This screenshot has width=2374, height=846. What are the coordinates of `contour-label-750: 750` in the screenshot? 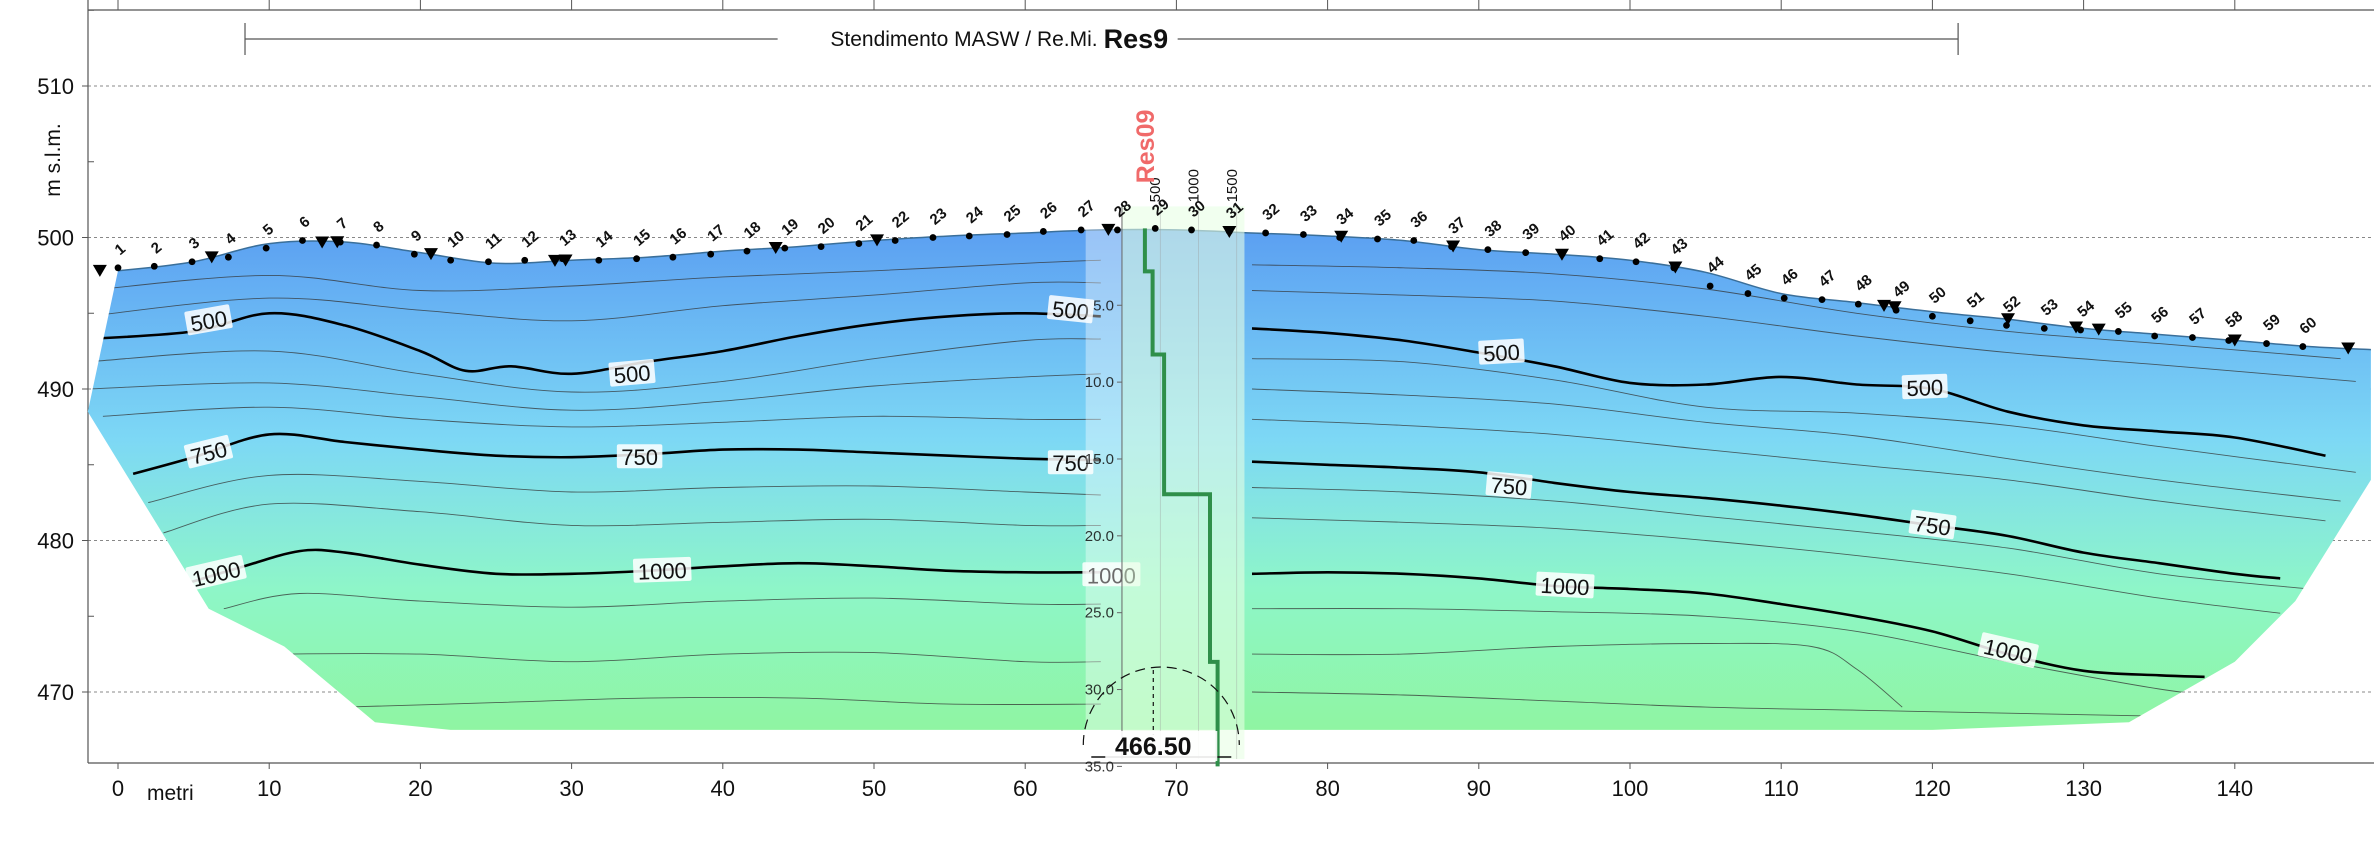 It's located at (1070, 463).